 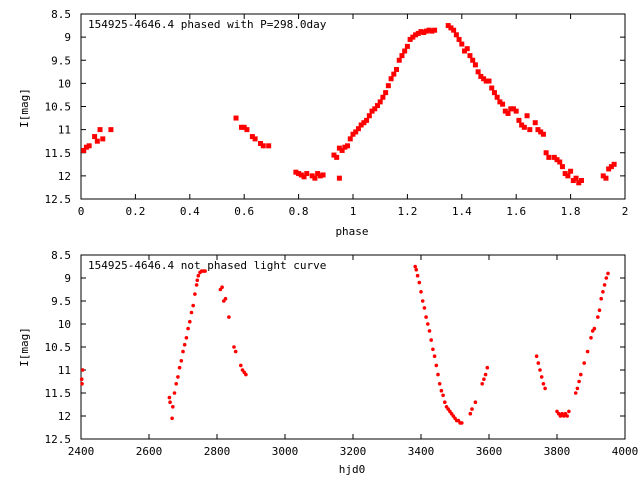 I want to click on unphased-x-tick-label: 3000, so click(x=285, y=451).